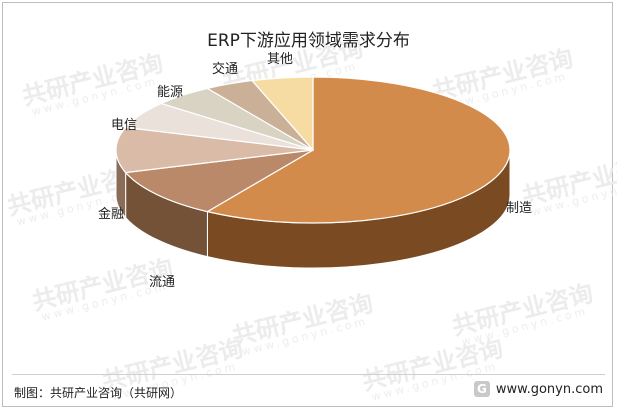 This screenshot has height=411, width=617. What do you see at coordinates (170, 92) in the screenshot?
I see `slice-label: 能源` at bounding box center [170, 92].